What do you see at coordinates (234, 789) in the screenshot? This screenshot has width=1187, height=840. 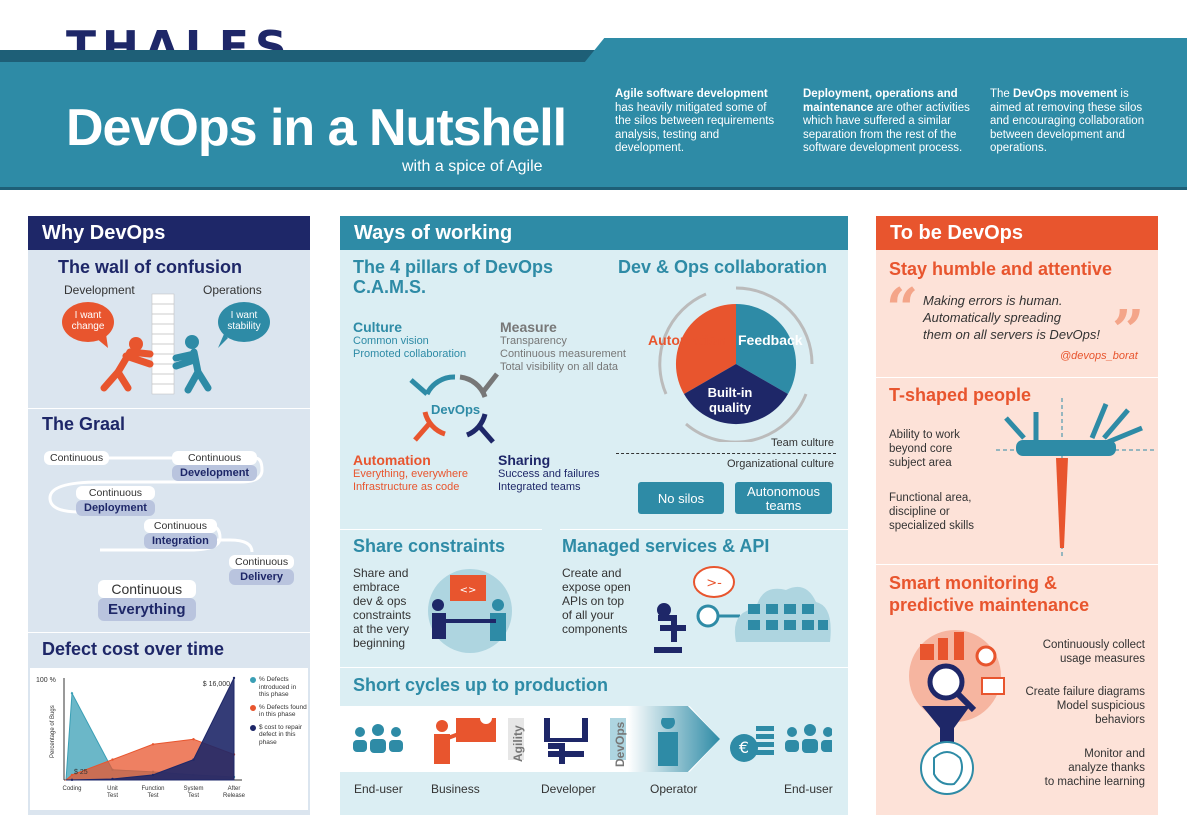 I see `x-tick-label: After` at bounding box center [234, 789].